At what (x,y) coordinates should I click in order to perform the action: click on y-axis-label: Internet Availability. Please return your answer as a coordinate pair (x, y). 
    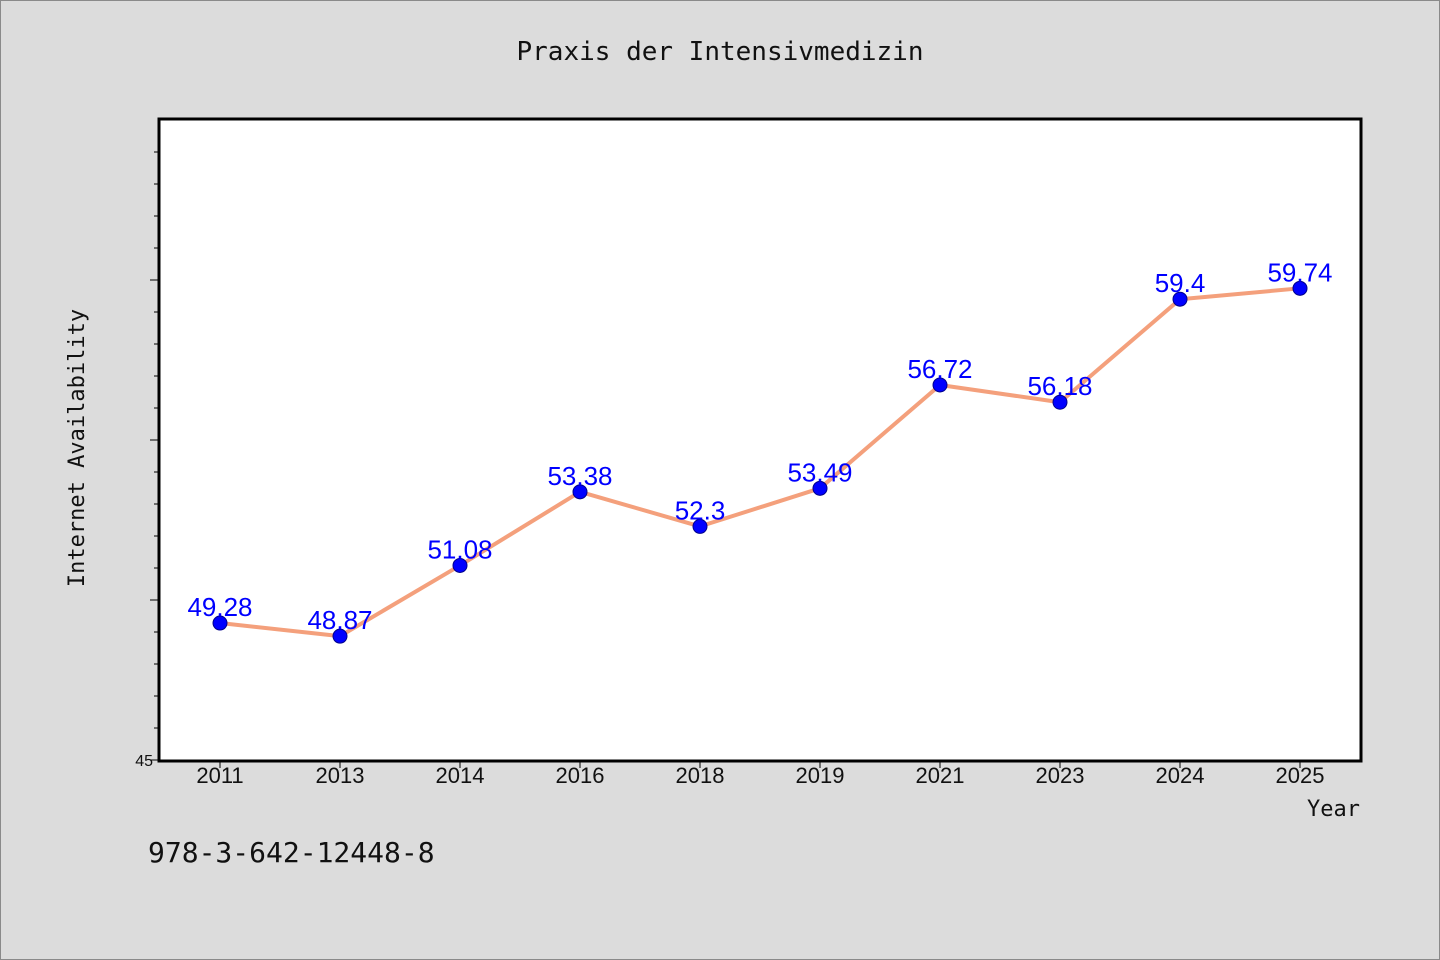
    Looking at the image, I should click on (77, 448).